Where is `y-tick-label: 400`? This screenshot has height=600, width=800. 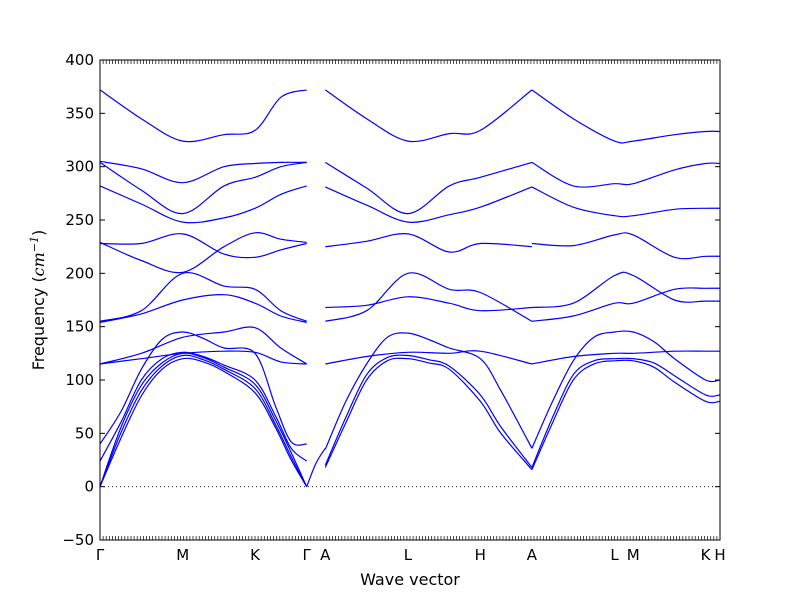
y-tick-label: 400 is located at coordinates (79, 60).